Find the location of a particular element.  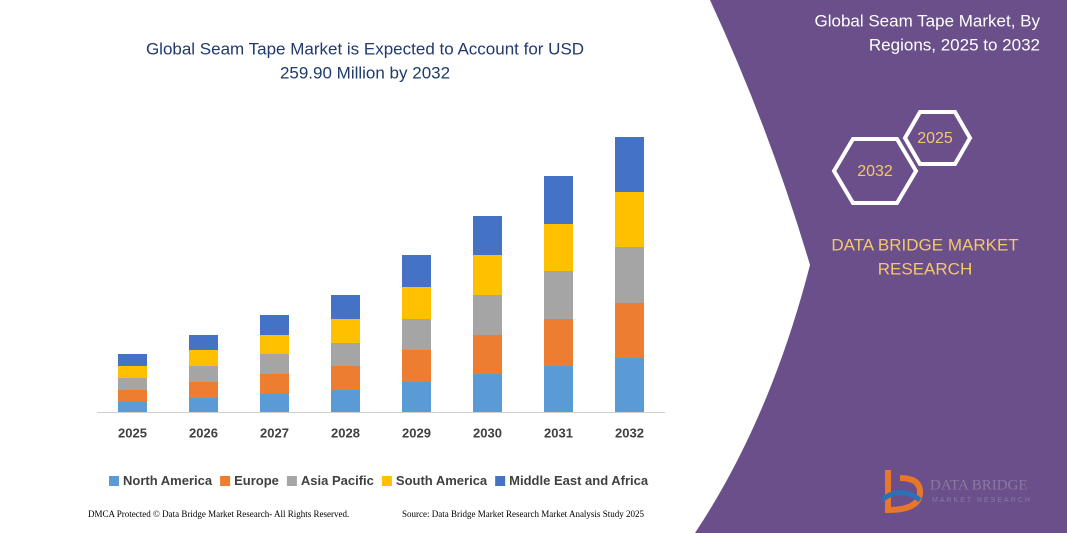

chart-title: 259.90 Million by 2032 is located at coordinates (365, 72).